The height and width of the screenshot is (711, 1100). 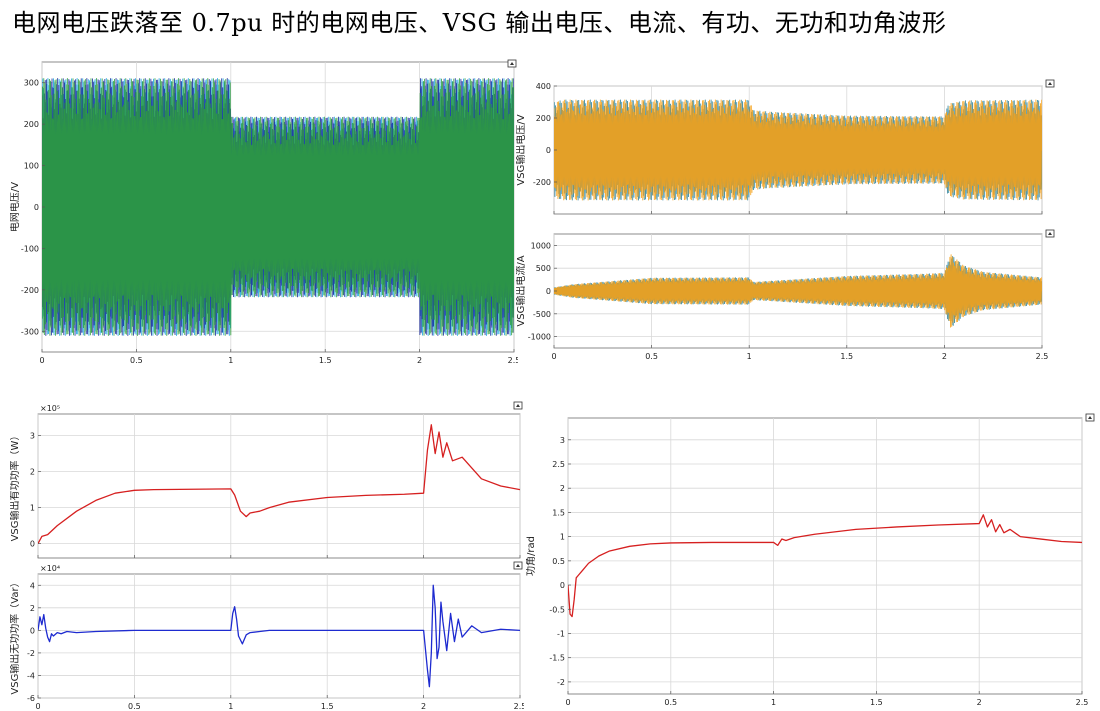 What do you see at coordinates (541, 245) in the screenshot?
I see `y-tick-label: 1000` at bounding box center [541, 245].